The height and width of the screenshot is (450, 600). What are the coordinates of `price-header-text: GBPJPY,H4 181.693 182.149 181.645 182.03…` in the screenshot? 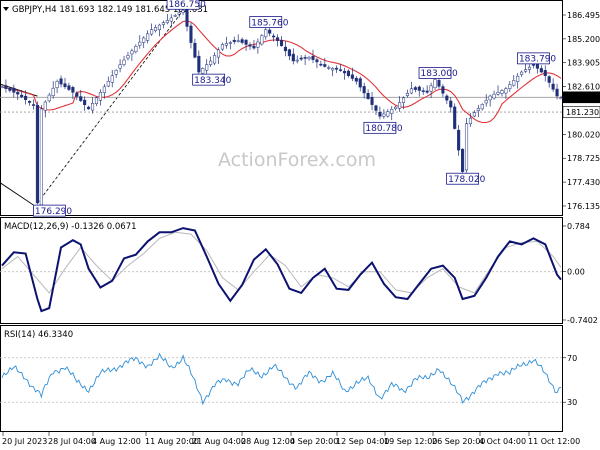 It's located at (110, 10).